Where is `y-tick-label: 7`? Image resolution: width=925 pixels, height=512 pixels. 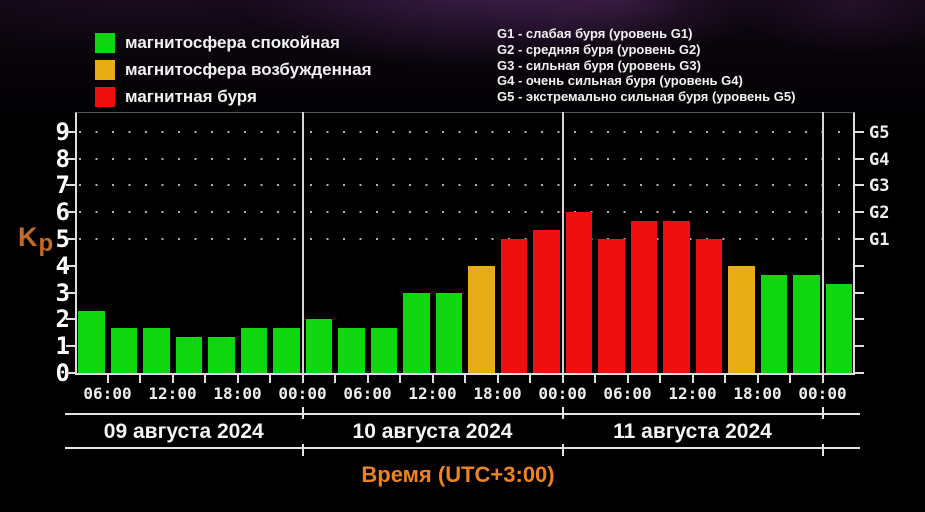
y-tick-label: 7 is located at coordinates (62, 185).